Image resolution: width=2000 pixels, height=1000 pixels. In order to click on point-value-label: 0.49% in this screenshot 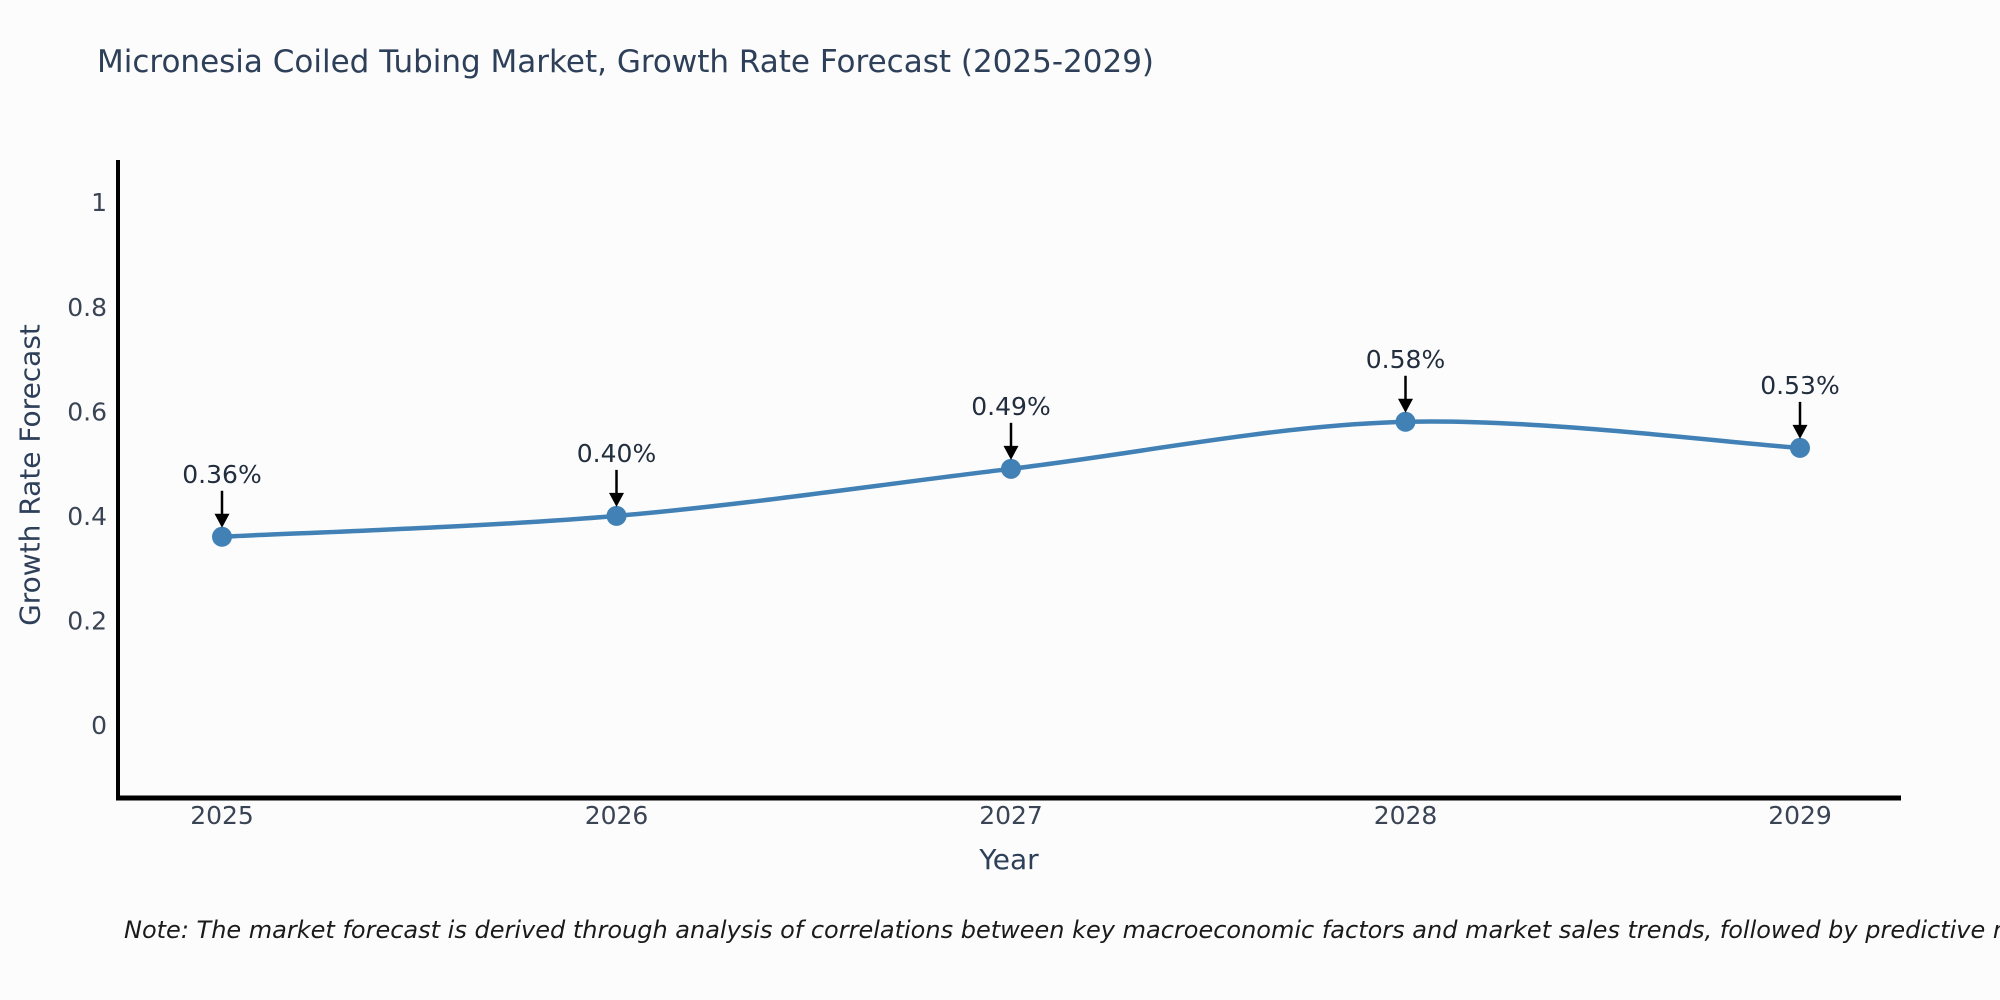, I will do `click(1010, 406)`.